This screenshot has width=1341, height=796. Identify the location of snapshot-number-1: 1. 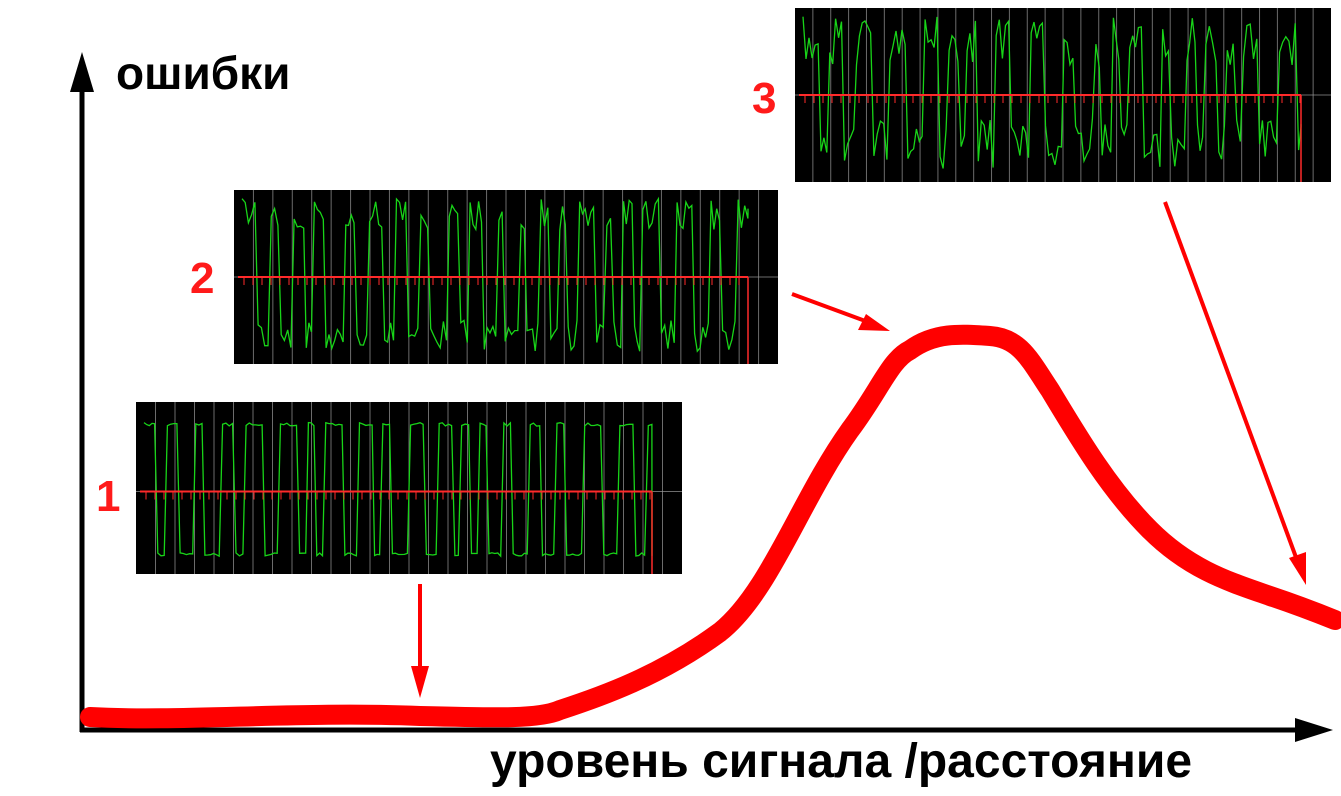
(108, 496).